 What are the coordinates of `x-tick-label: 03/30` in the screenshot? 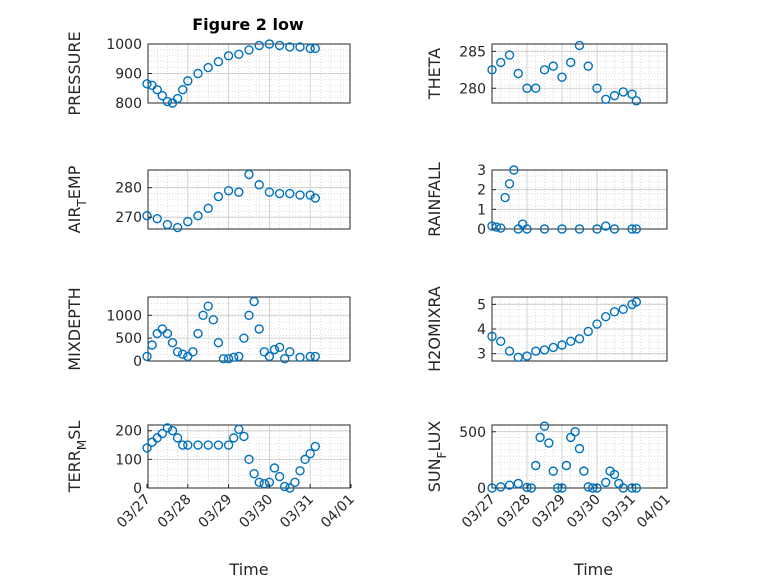 It's located at (256, 512).